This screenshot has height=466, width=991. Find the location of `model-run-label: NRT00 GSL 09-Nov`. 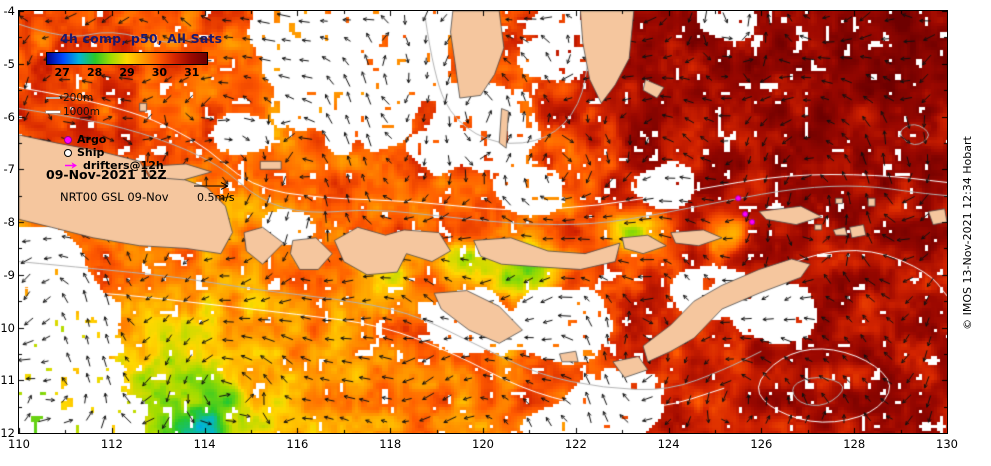

model-run-label: NRT00 GSL 09-Nov is located at coordinates (114, 197).